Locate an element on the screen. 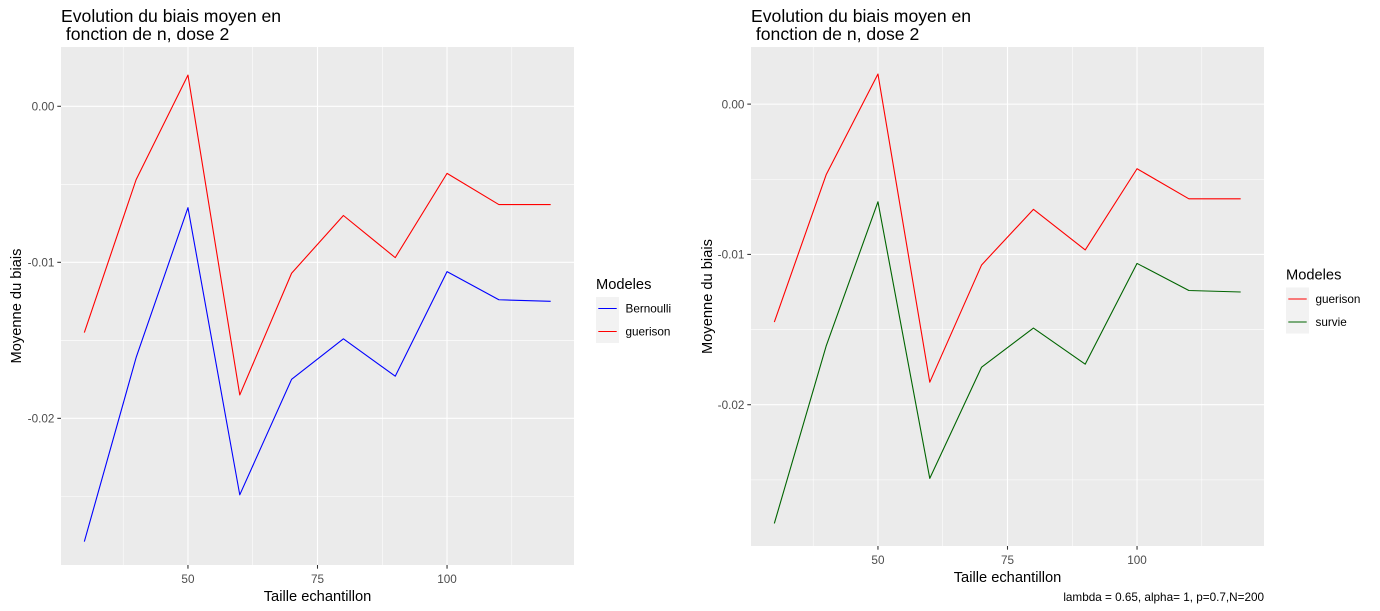  legend: Modeles Bernoulli guerison is located at coordinates (633, 310).